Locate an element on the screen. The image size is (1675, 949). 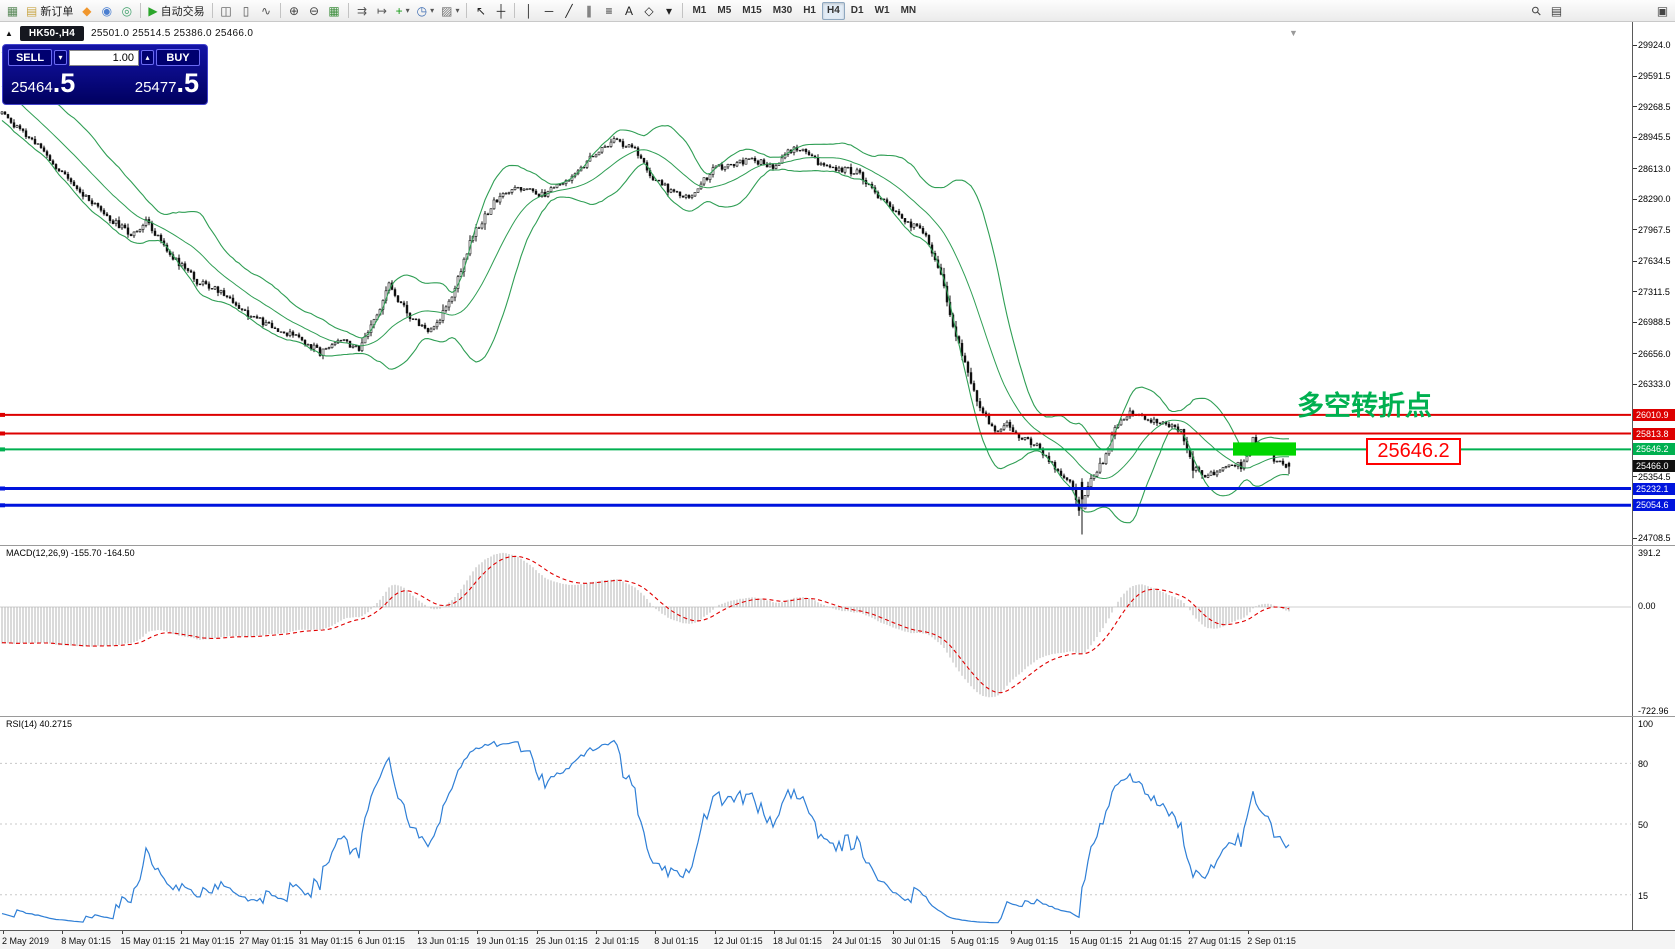
price-tick-label: 29591.5 is located at coordinates (1654, 76).